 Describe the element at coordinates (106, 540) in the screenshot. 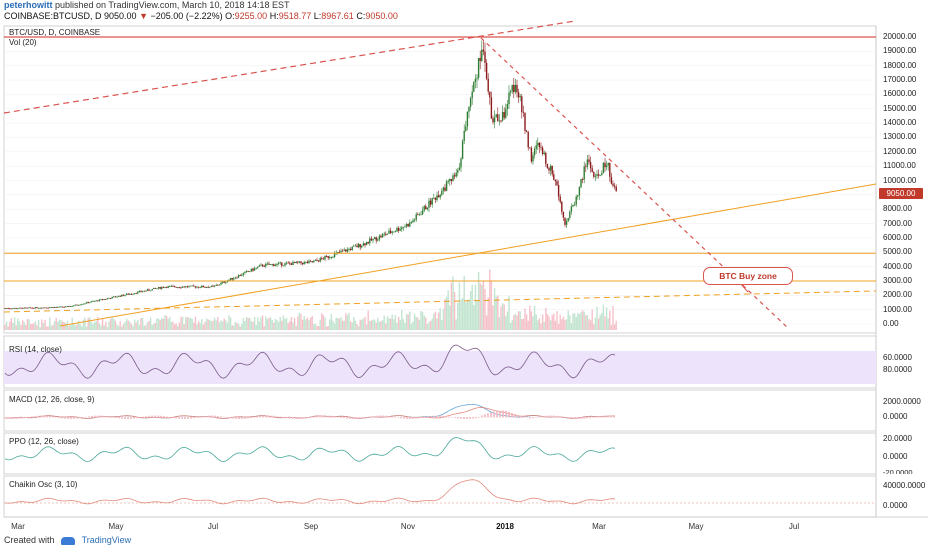

I see `tradingview-brand: TradingView` at that location.